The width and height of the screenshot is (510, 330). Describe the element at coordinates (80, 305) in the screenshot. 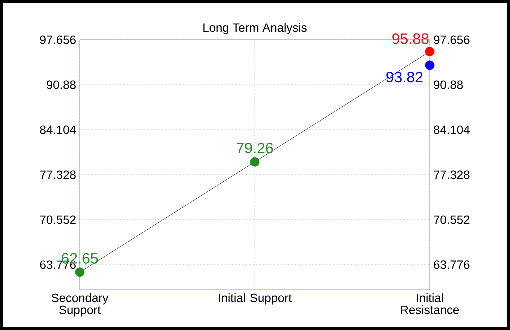

I see `x-tick-label: Secondary Support` at that location.